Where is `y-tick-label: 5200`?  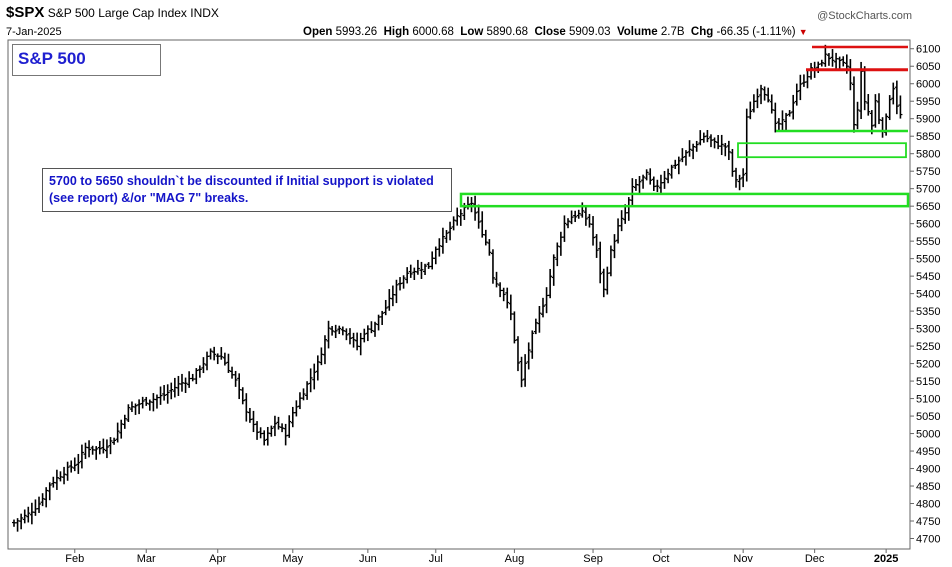
y-tick-label: 5200 is located at coordinates (928, 365).